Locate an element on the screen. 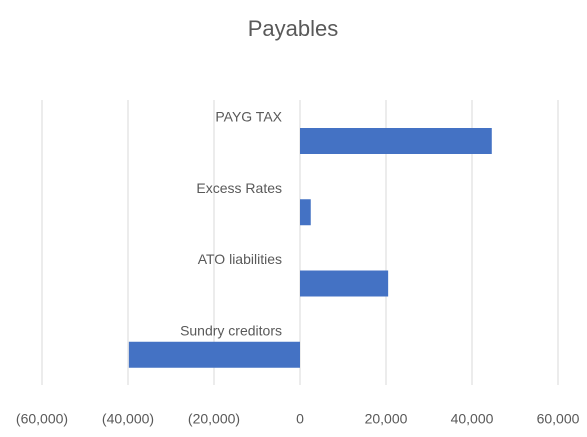 This screenshot has width=587, height=437. x-tick-label: 60,000 is located at coordinates (558, 419).